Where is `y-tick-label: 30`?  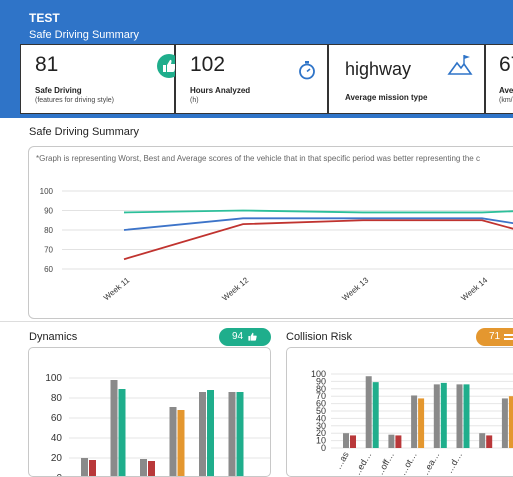
y-tick-label: 30 is located at coordinates (321, 426).